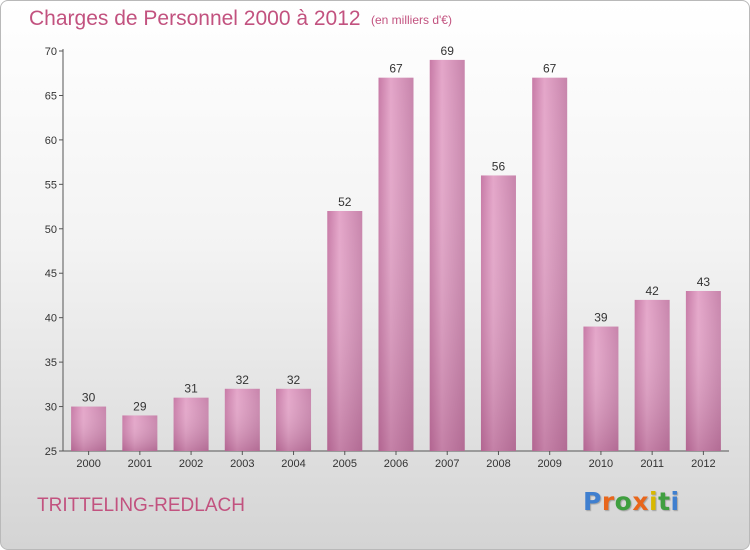 The image size is (750, 550). Describe the element at coordinates (51, 230) in the screenshot. I see `y-tick-label: 50` at that location.